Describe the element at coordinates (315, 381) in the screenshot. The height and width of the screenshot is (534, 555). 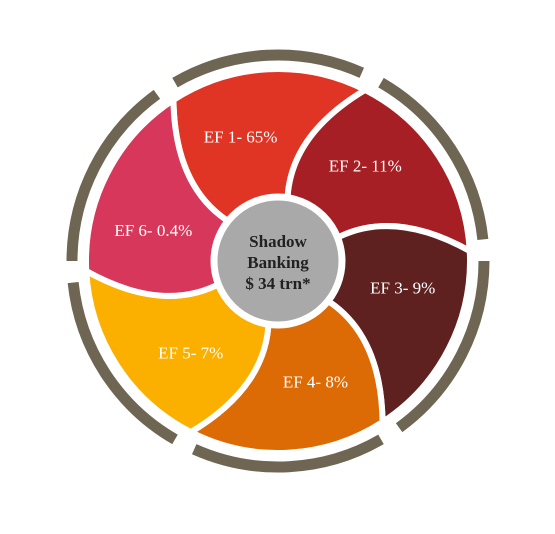
I see `segment-label: EF 4- 8%` at that location.